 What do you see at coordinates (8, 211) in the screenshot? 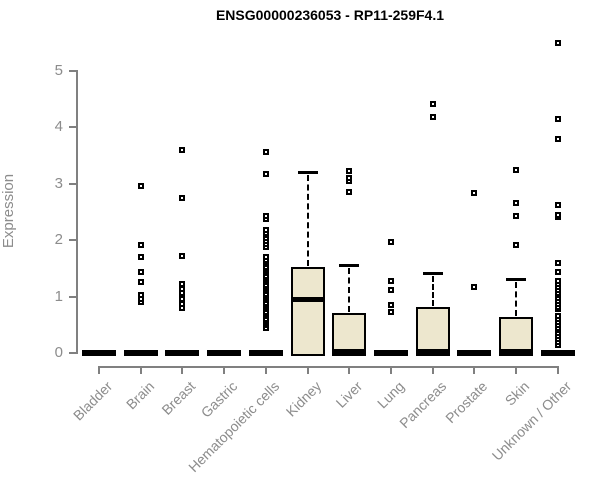
I see `y-axis-label: Expression` at bounding box center [8, 211].